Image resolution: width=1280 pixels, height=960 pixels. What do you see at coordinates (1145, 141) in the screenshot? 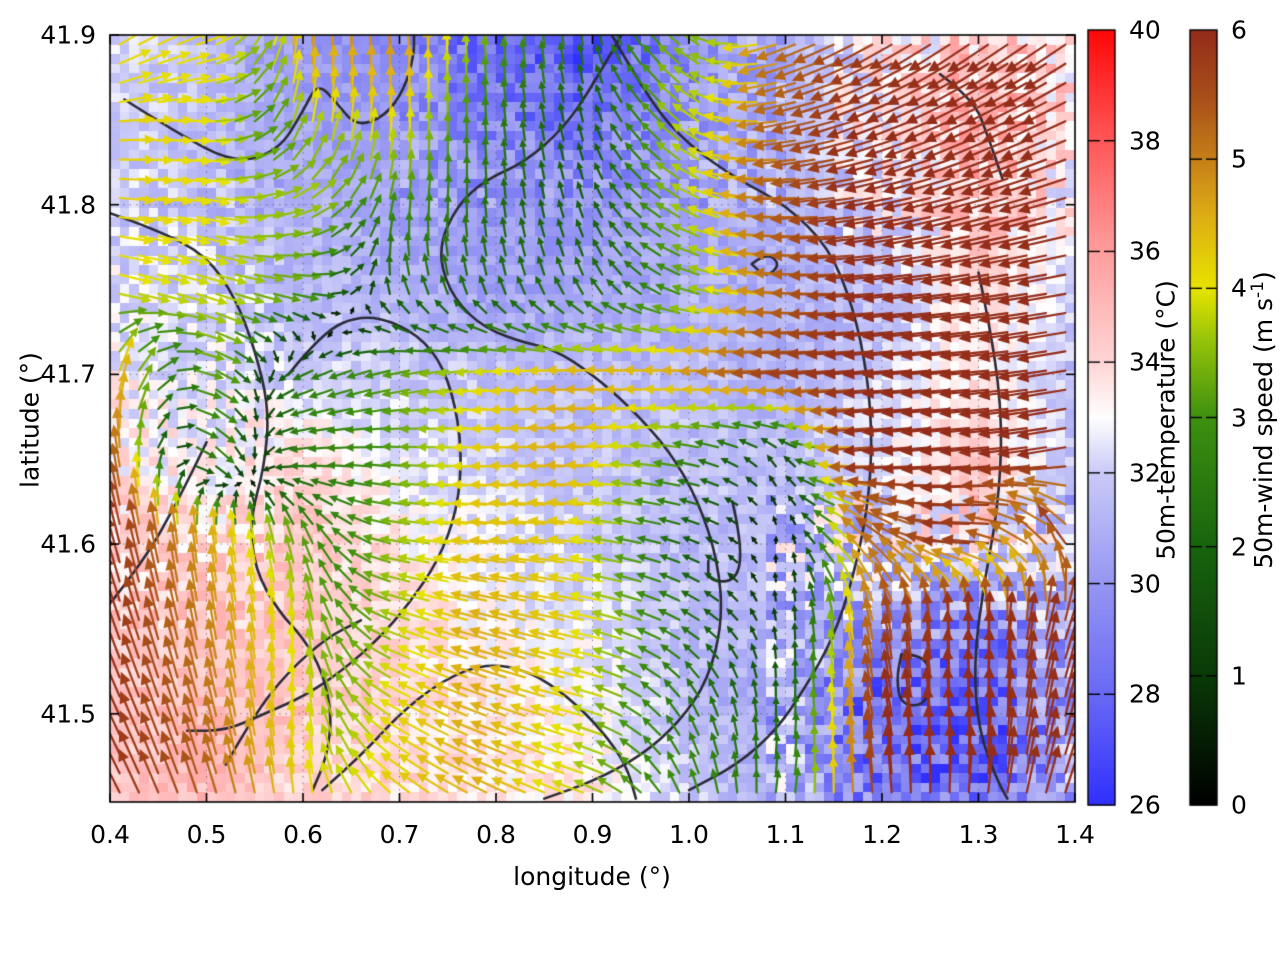
I see `cbar-temperature-tick-label: 38` at bounding box center [1145, 141].